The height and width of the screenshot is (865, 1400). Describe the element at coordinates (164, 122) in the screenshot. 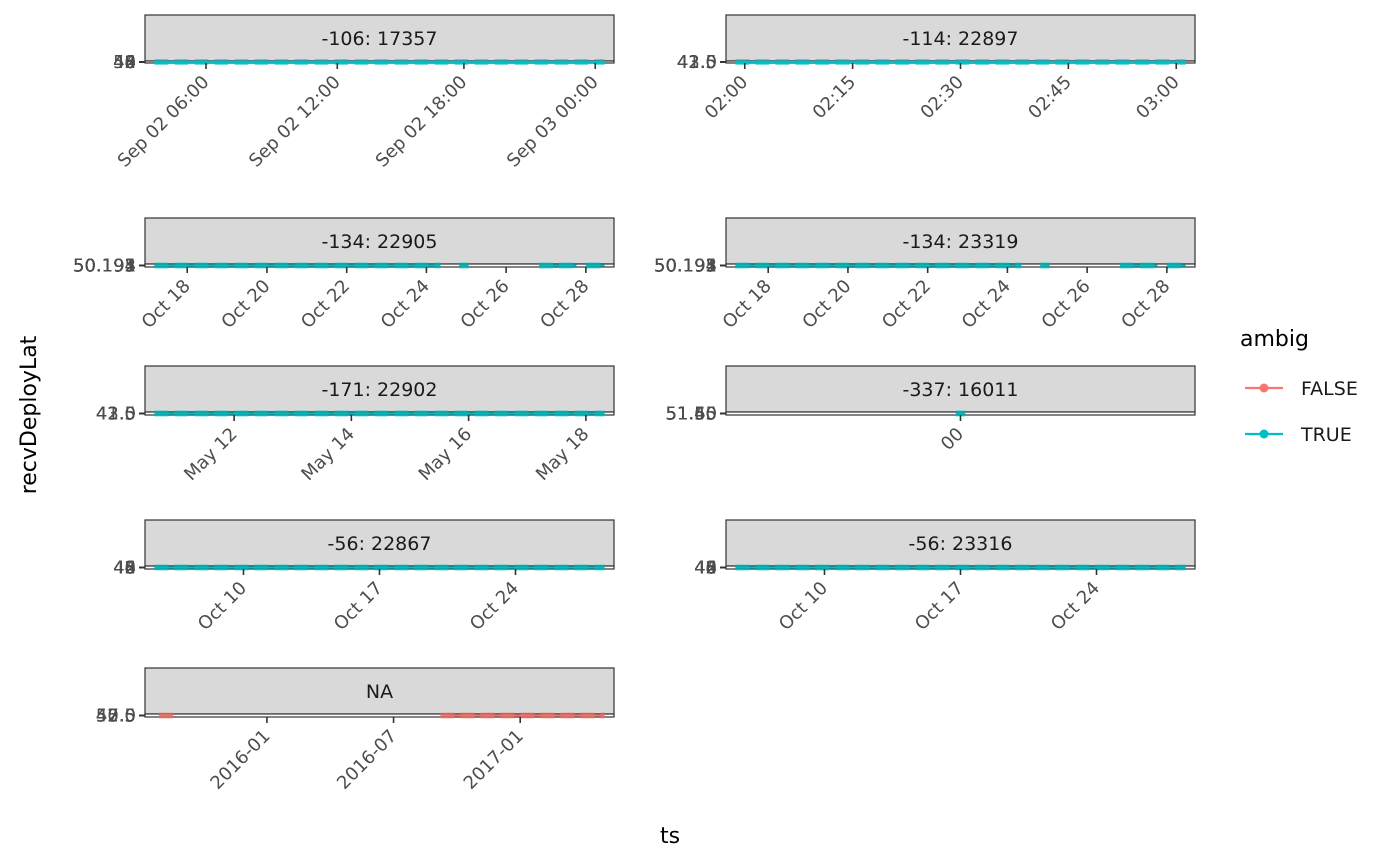

I see `x-tick-label: Sep 02 06:00` at that location.